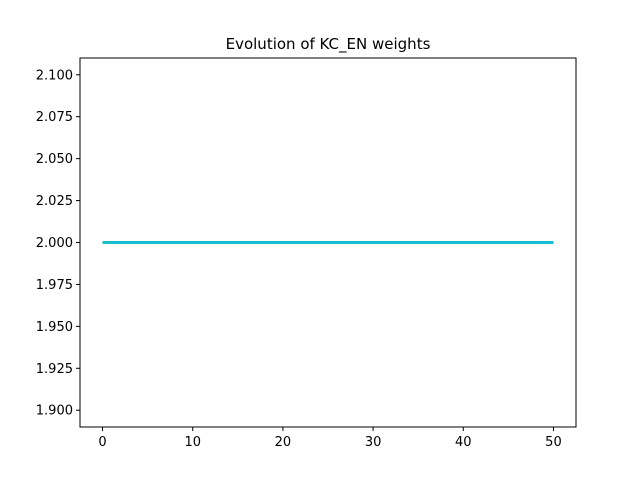 The height and width of the screenshot is (480, 640). What do you see at coordinates (54, 243) in the screenshot?
I see `y-tick-label: 2.000` at bounding box center [54, 243].